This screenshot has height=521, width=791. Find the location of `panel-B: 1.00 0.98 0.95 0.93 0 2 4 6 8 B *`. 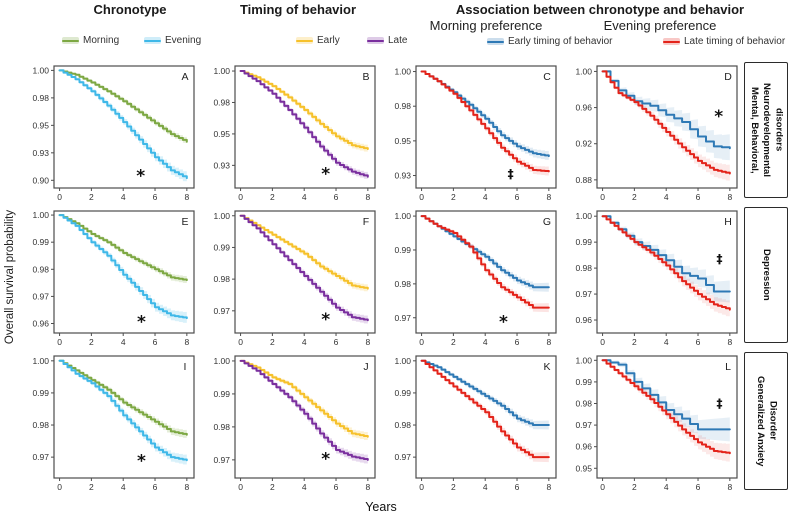

panel-B: 1.00 0.98 0.95 0.93 0 2 4 6 8 B * is located at coordinates (291, 133).